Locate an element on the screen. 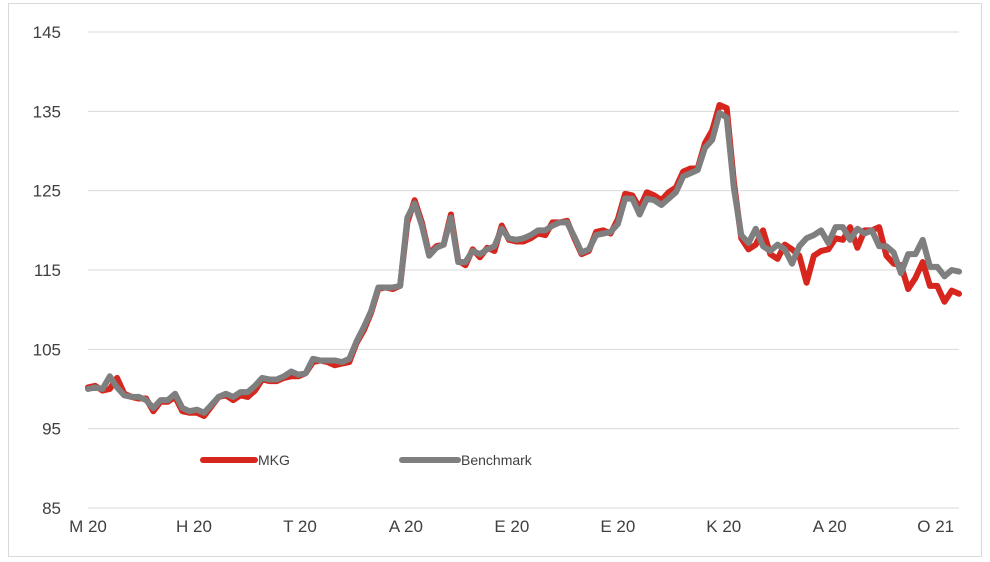 This screenshot has width=990, height=562. legend-label-mkg: MKG is located at coordinates (274, 460).